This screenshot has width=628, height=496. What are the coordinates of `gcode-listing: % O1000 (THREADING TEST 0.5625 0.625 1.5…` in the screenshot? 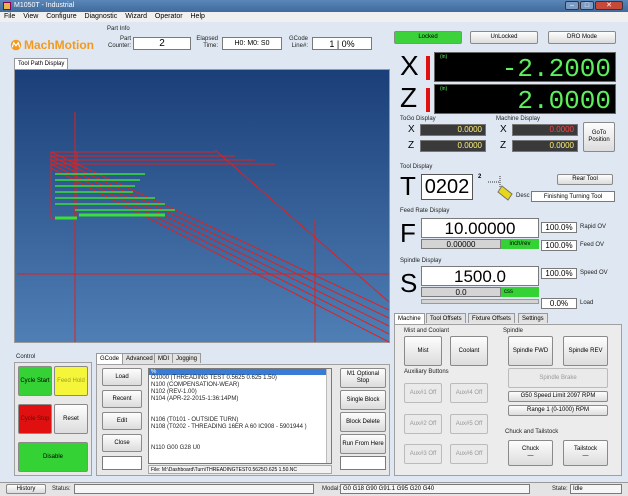 It's located at (240, 416).